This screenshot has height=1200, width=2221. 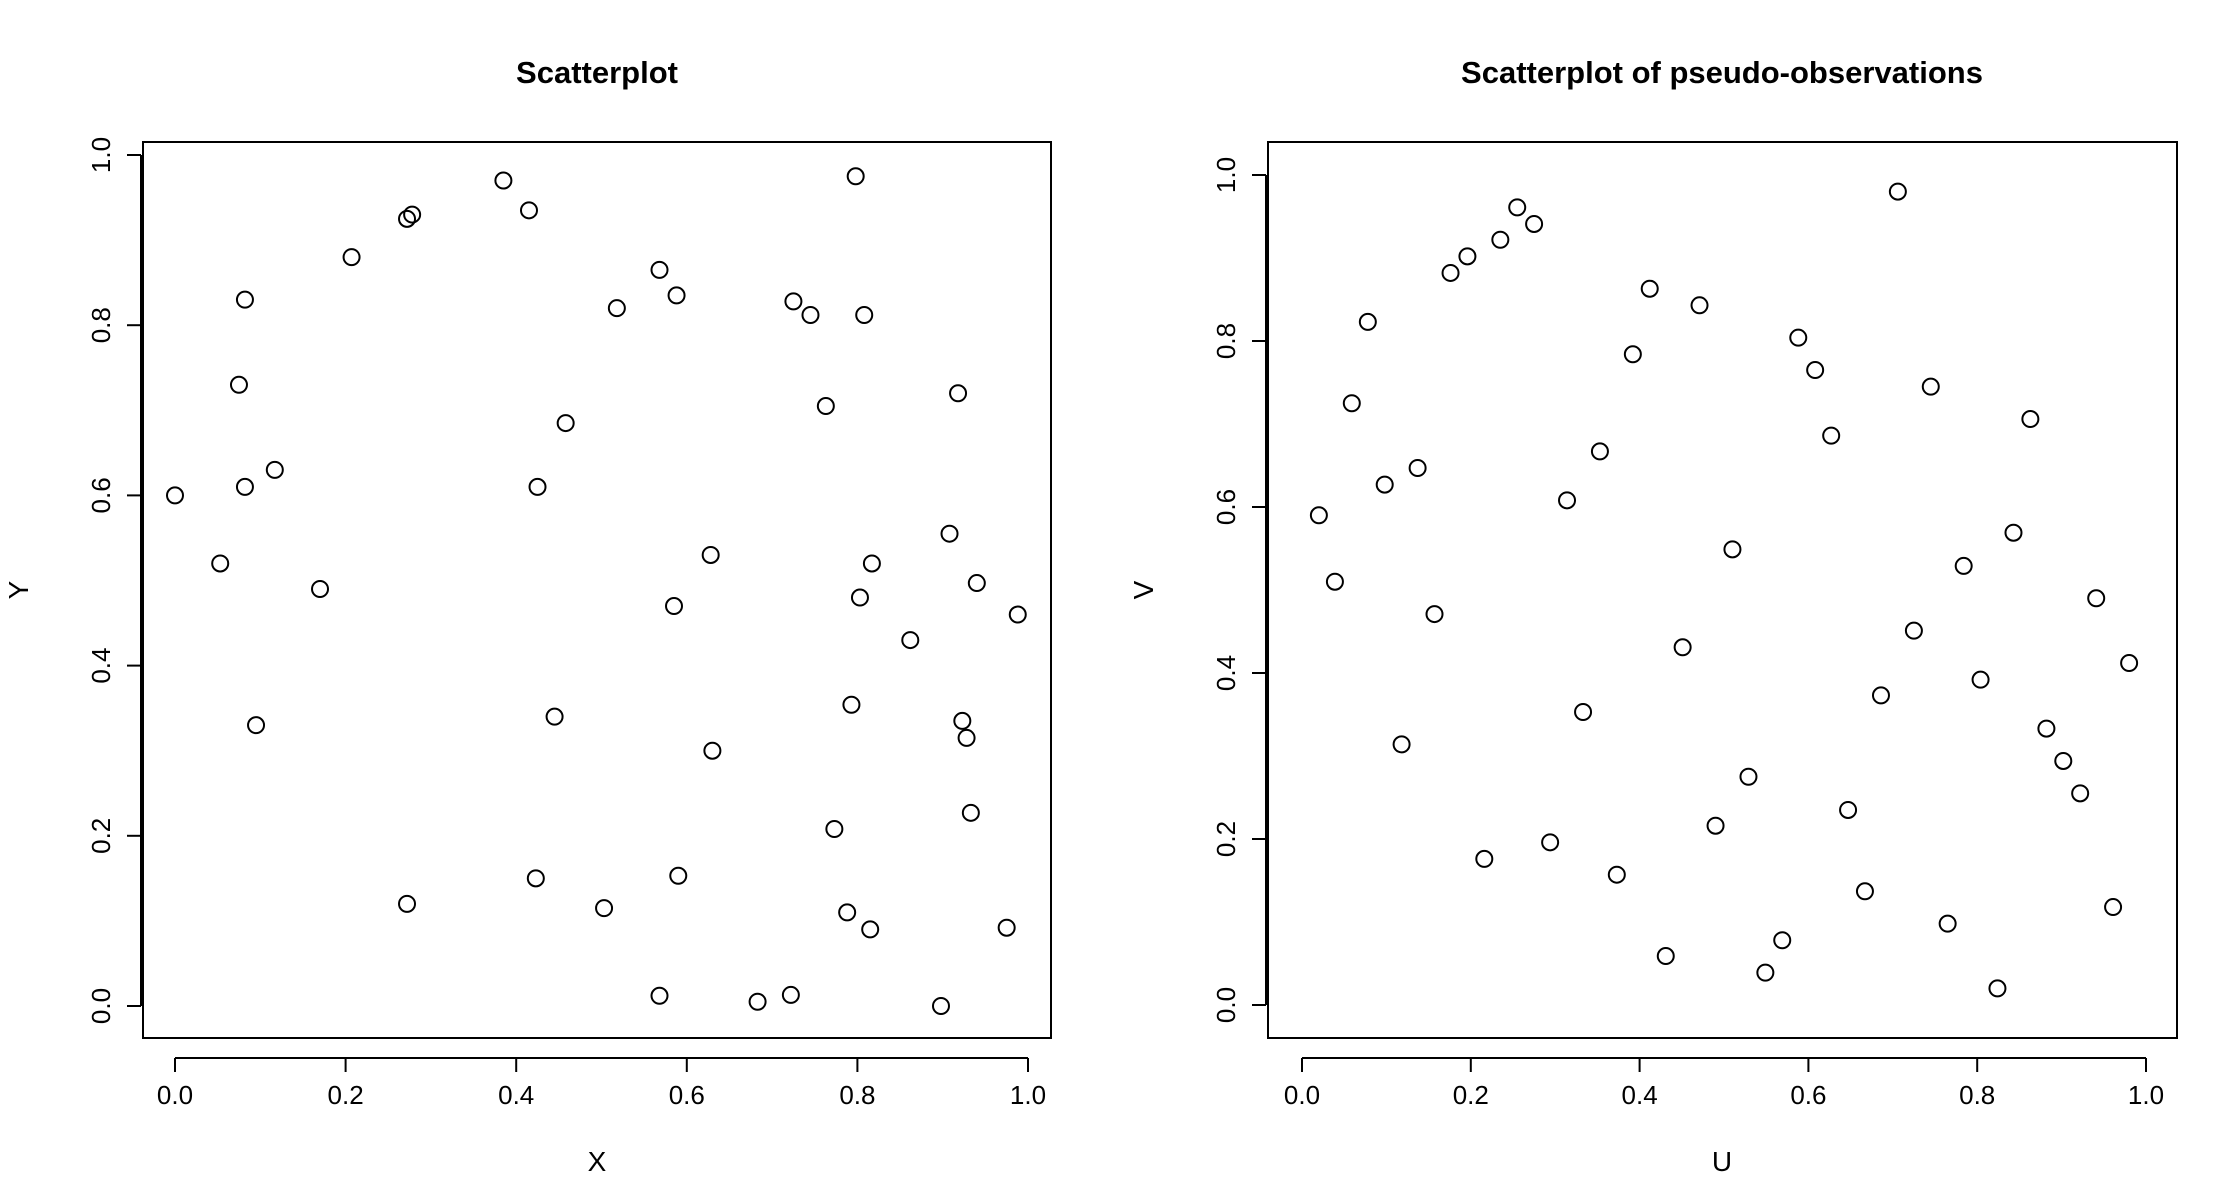 What do you see at coordinates (18, 589) in the screenshot?
I see `y-axis-label: Y` at bounding box center [18, 589].